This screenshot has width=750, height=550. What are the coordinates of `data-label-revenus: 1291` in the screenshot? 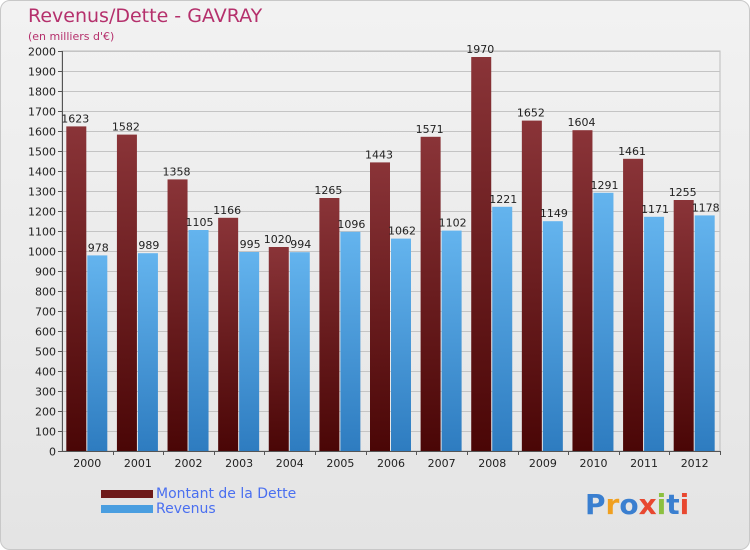 It's located at (604, 185).